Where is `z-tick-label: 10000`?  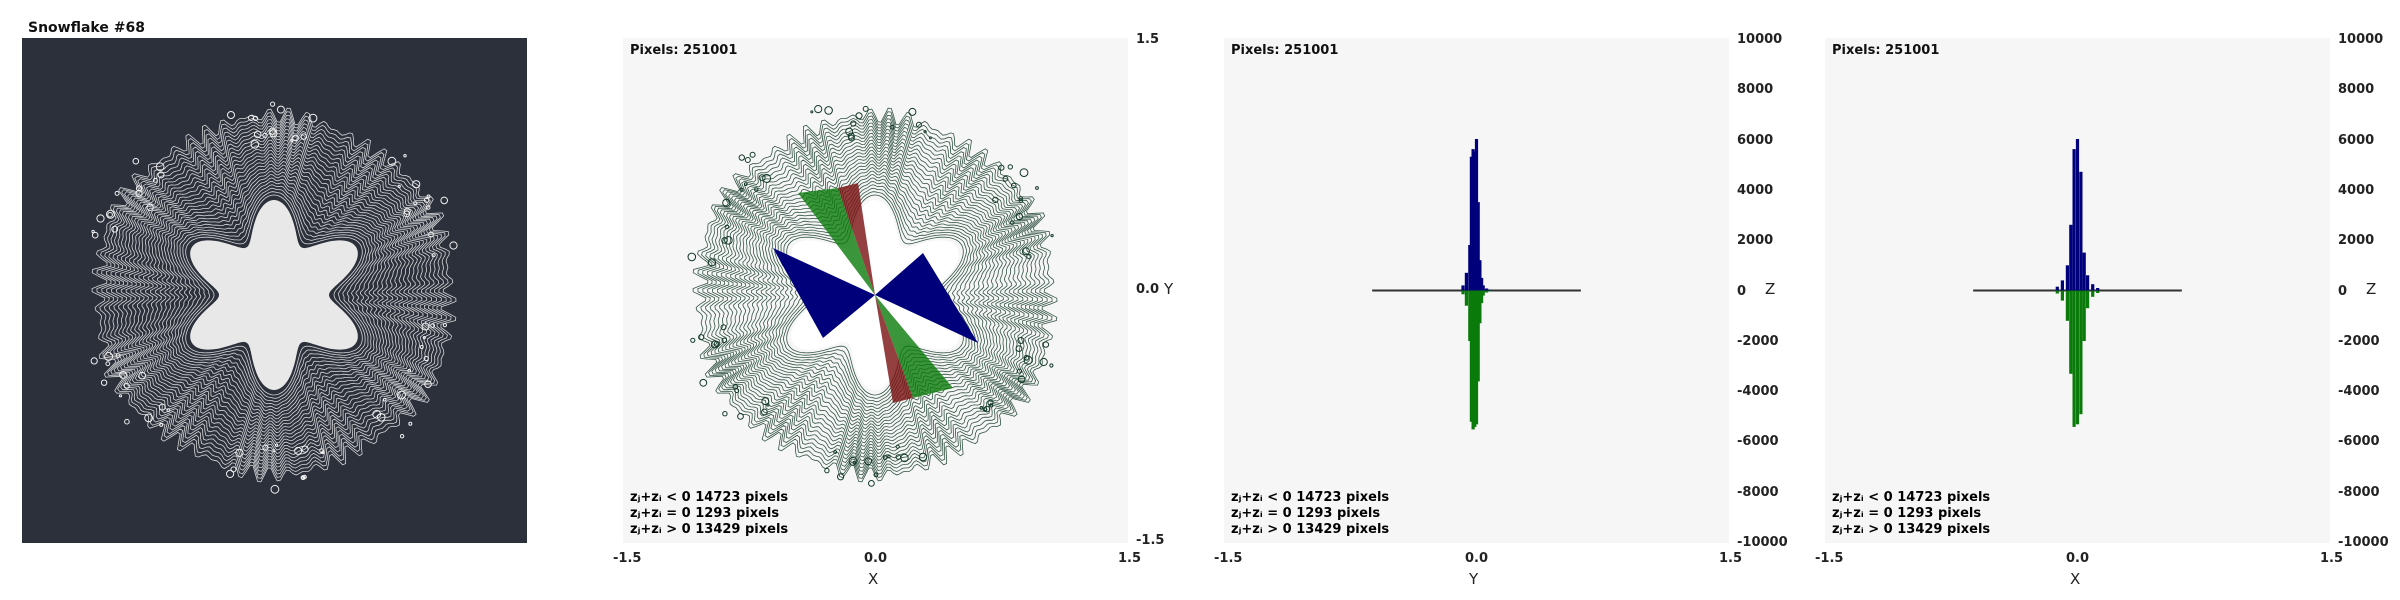
z-tick-label: 10000 is located at coordinates (1759, 39).